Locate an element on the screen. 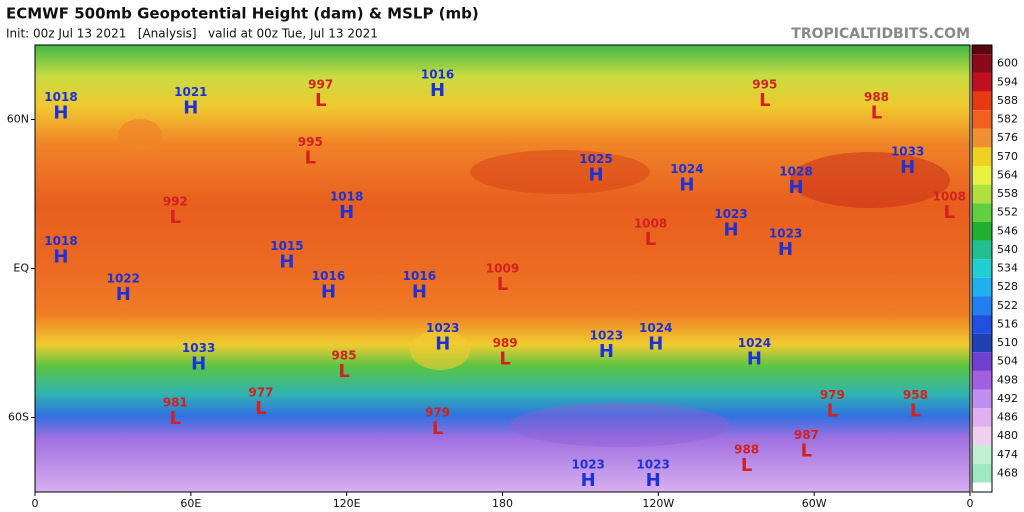 The width and height of the screenshot is (1024, 512). x-tick-label: 120W is located at coordinates (658, 503).